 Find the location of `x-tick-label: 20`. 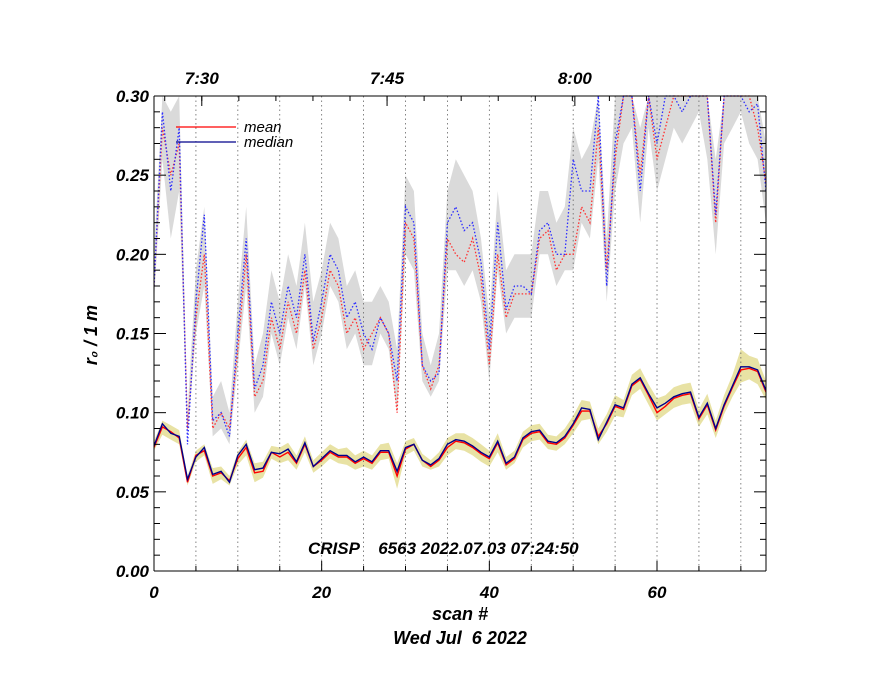

x-tick-label: 20 is located at coordinates (321, 592).